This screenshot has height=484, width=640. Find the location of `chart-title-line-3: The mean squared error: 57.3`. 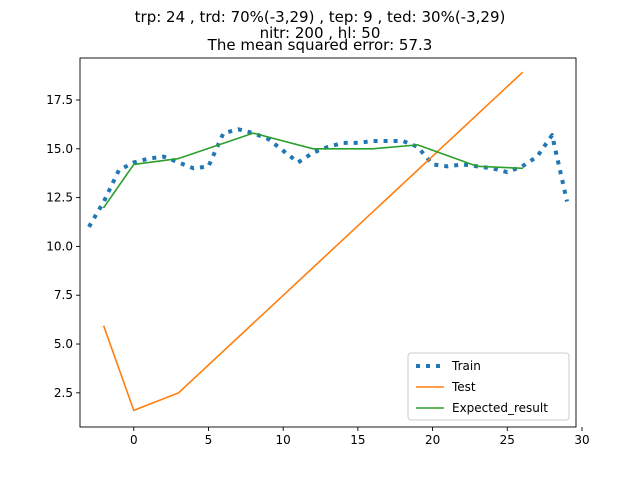

chart-title-line-3: The mean squared error: 57.3 is located at coordinates (320, 45).